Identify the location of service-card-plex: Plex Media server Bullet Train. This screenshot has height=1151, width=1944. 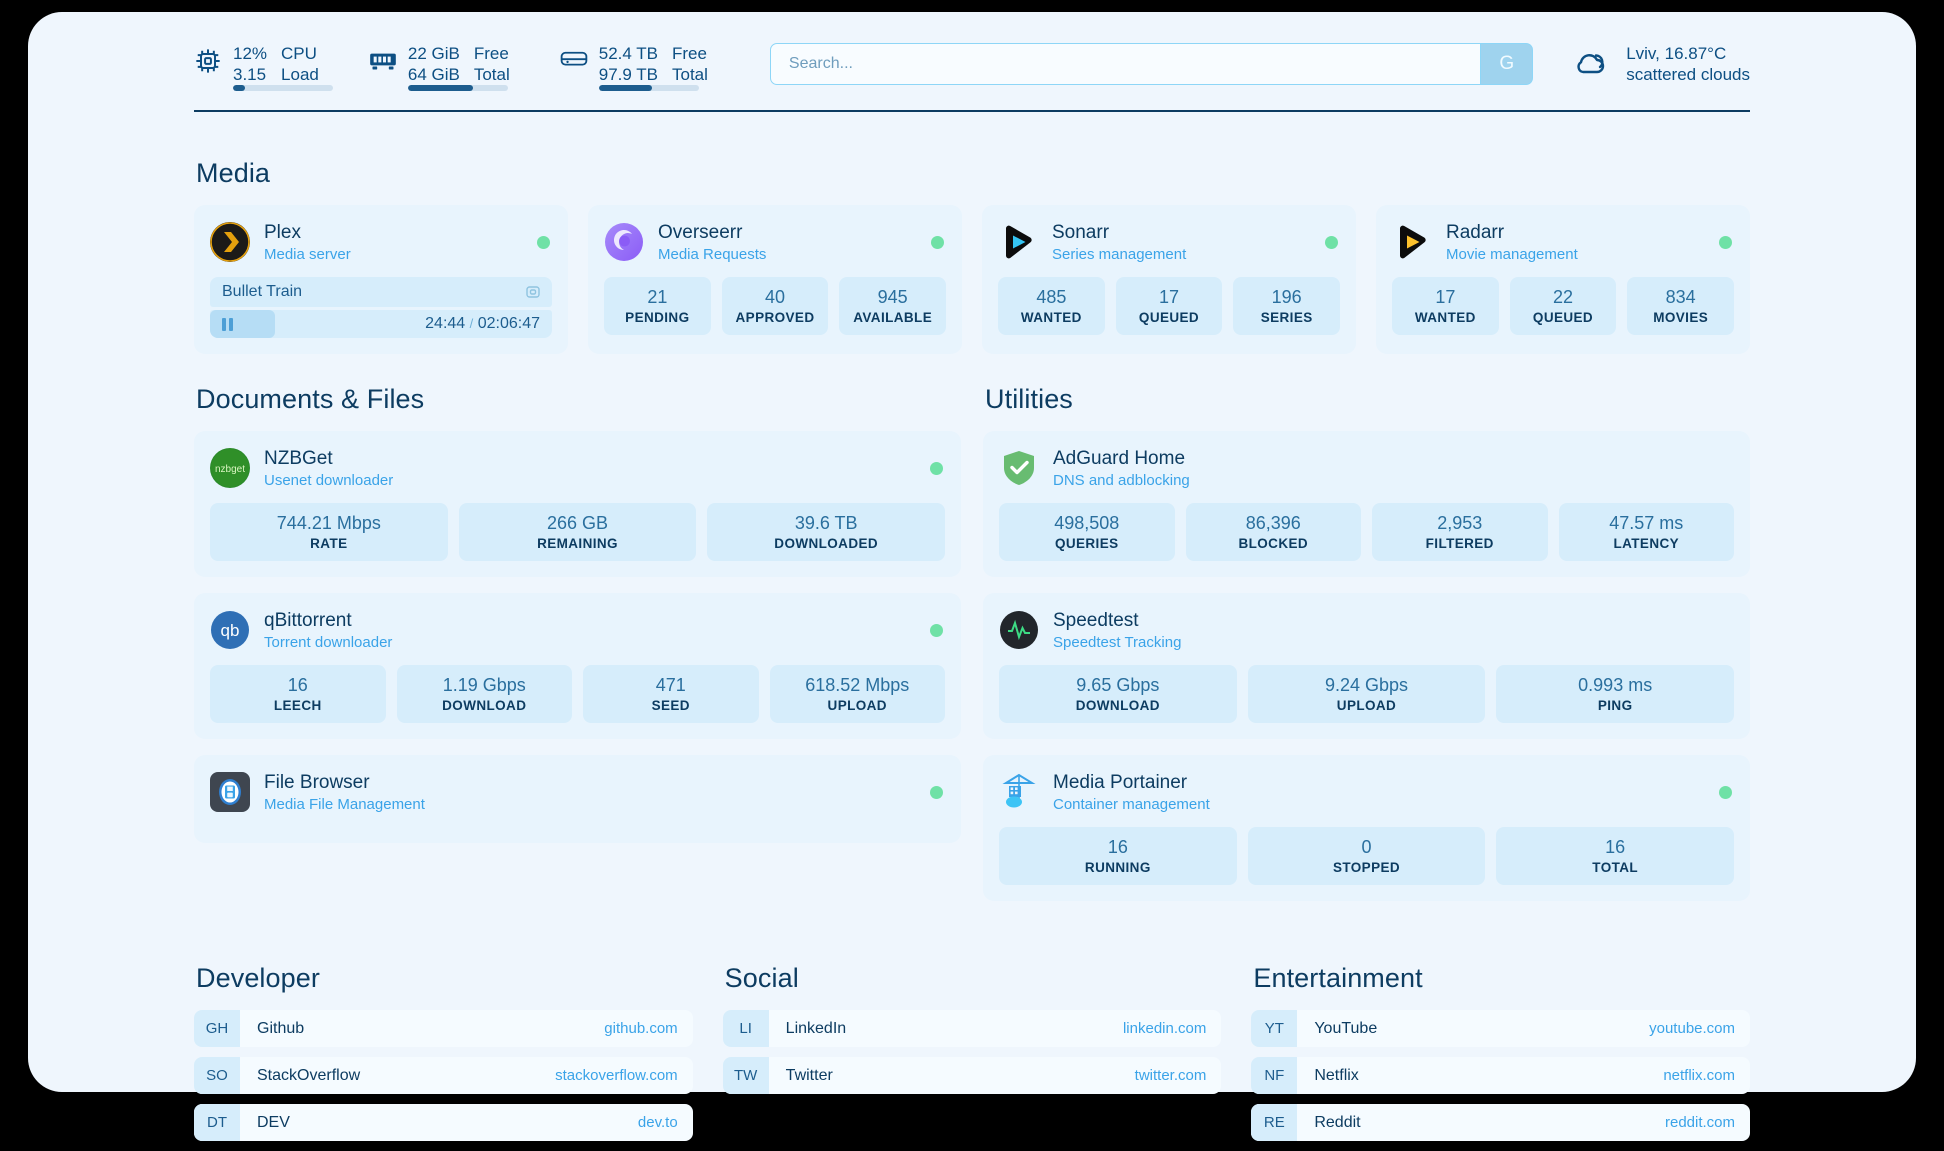
(381, 279).